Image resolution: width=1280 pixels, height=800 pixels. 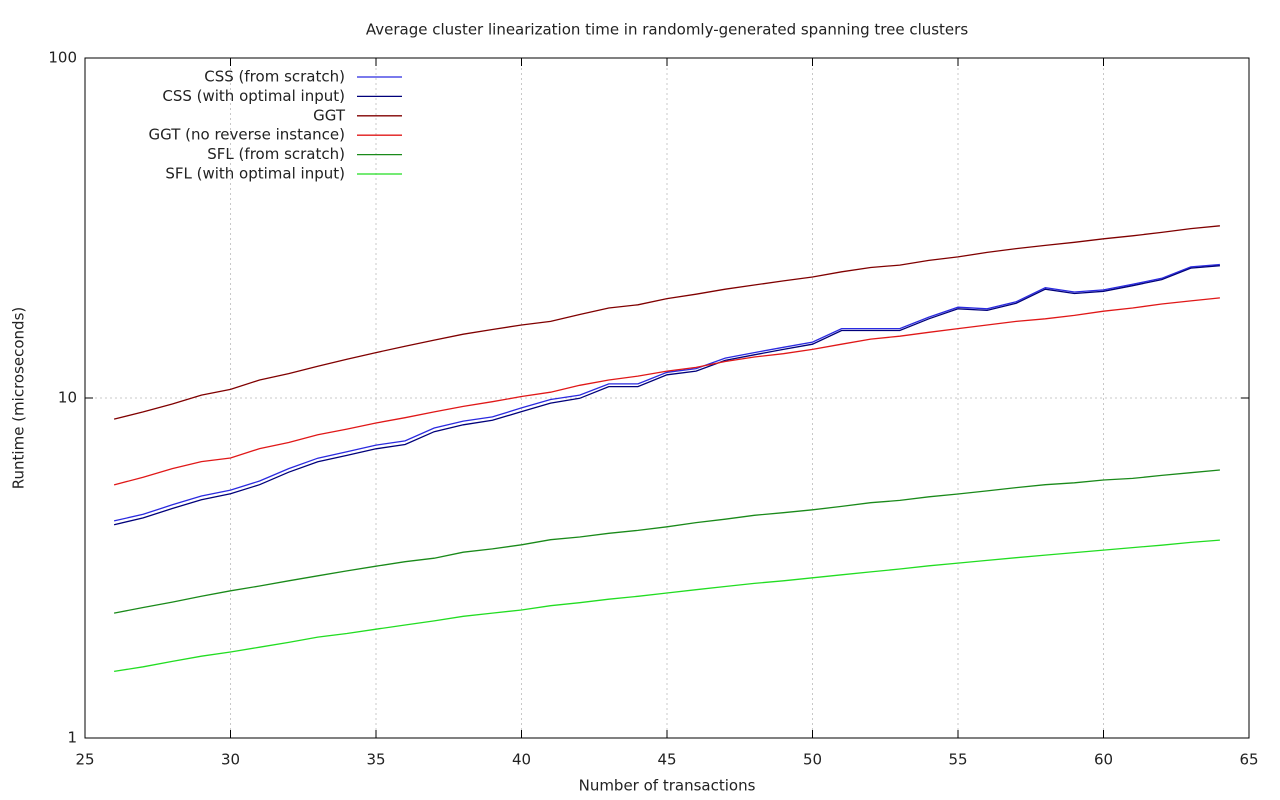 What do you see at coordinates (375, 760) in the screenshot?
I see `x-tick-label: 35` at bounding box center [375, 760].